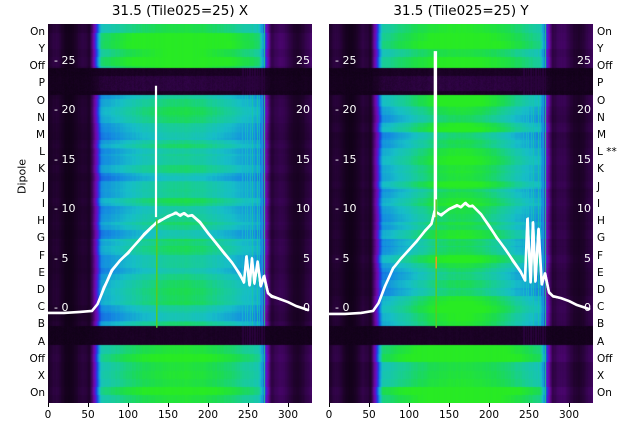 This screenshot has width=640, height=440. Describe the element at coordinates (584, 110) in the screenshot. I see `inner-y-tick-right-1-1: 20` at that location.